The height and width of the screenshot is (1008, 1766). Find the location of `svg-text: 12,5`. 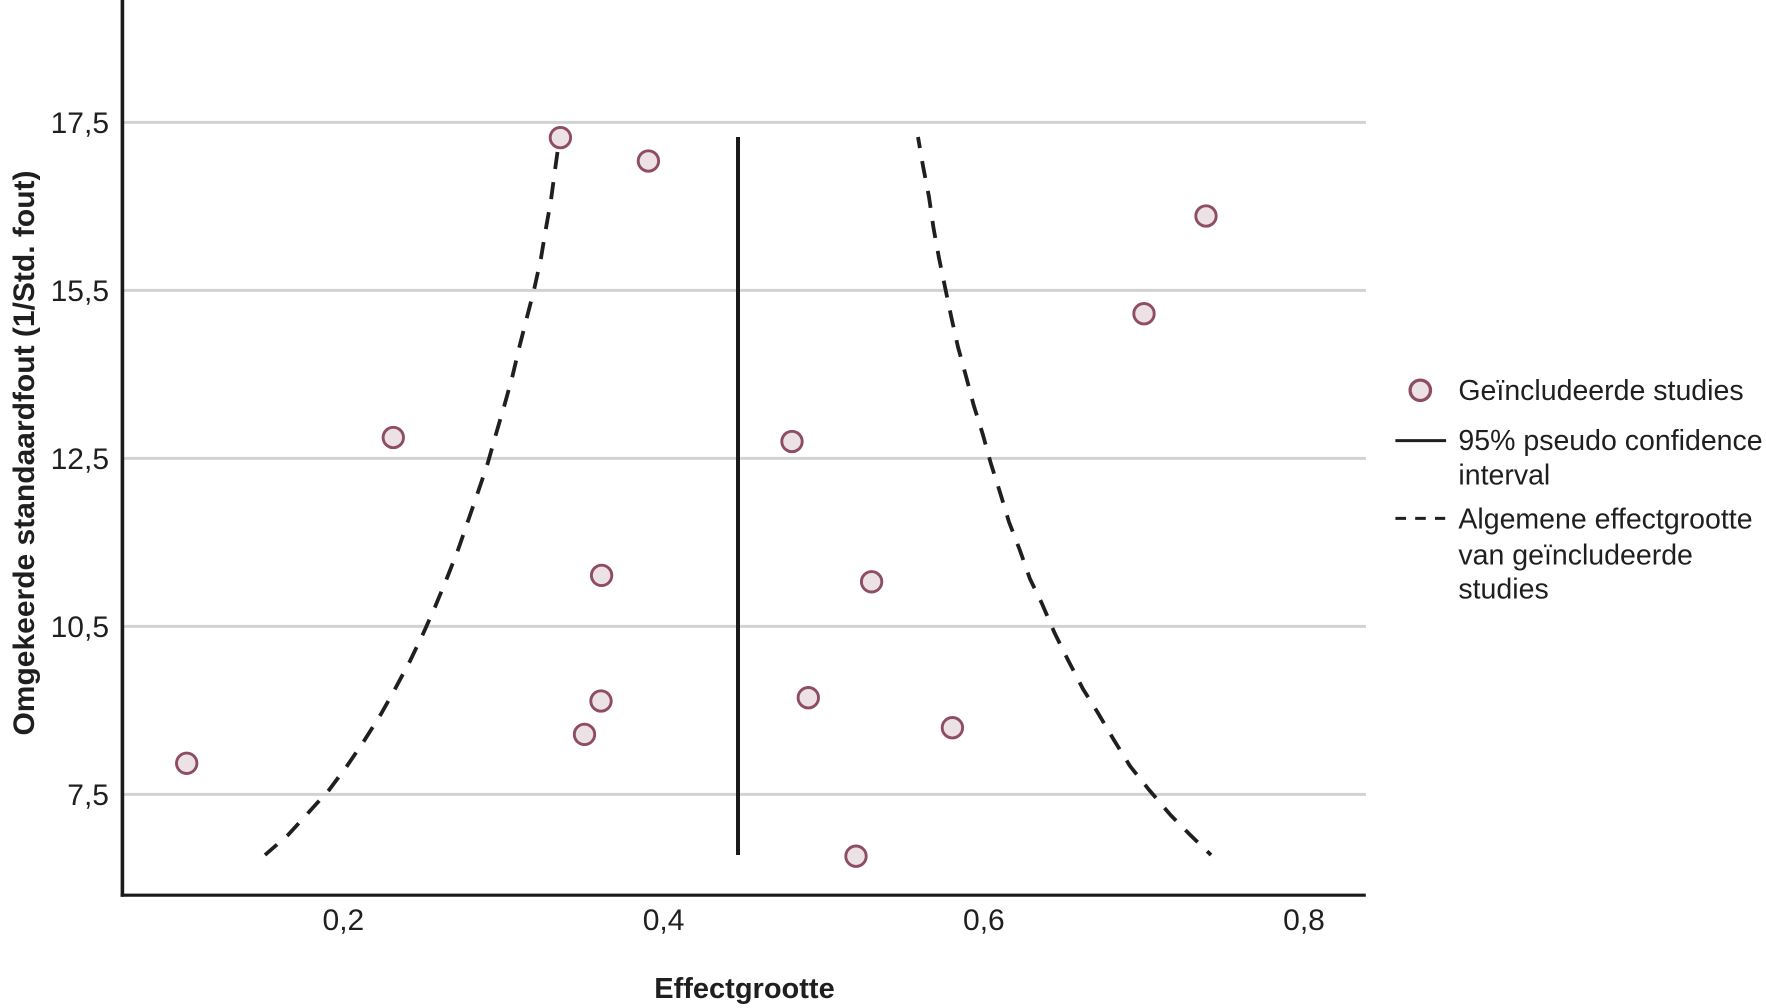

svg-text: 12,5 is located at coordinates (80, 459).